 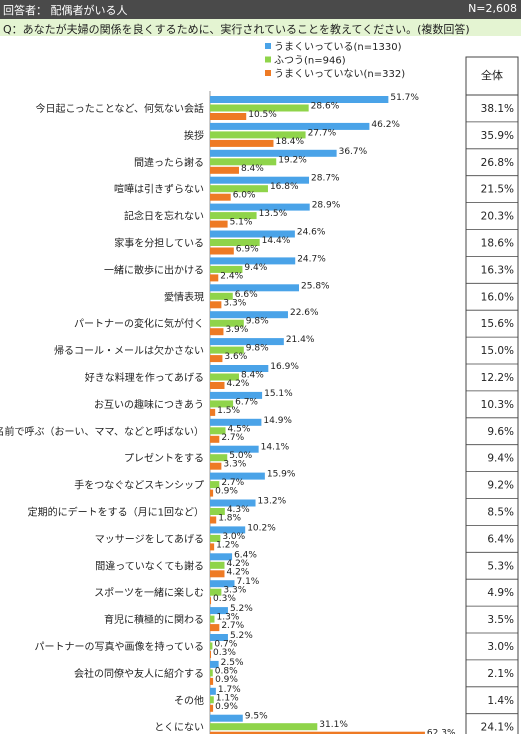 What do you see at coordinates (497, 217) in the screenshot?
I see `total-value: 20.3%` at bounding box center [497, 217].